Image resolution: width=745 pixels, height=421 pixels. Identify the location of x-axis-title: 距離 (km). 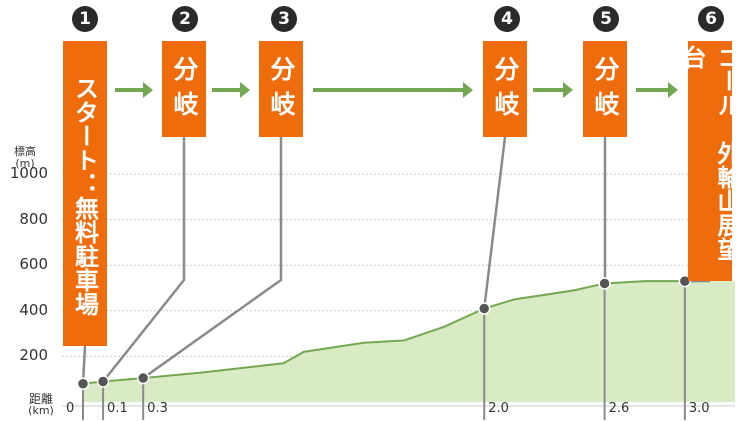
(41, 405).